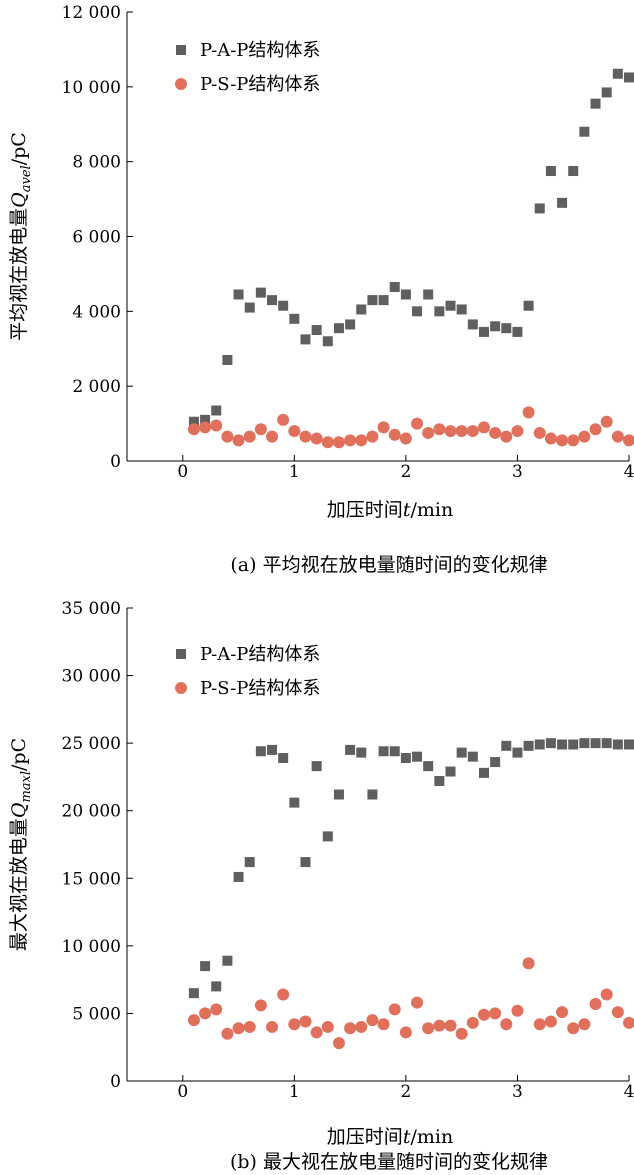 This screenshot has height=1175, width=634. What do you see at coordinates (115, 1082) in the screenshot?
I see `y-tick-label: 0` at bounding box center [115, 1082].